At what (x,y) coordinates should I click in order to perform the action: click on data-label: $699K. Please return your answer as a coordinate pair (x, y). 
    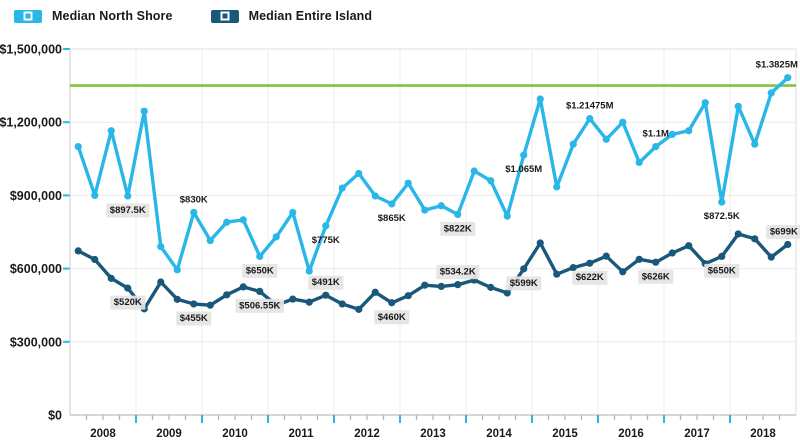
    Looking at the image, I should click on (784, 231).